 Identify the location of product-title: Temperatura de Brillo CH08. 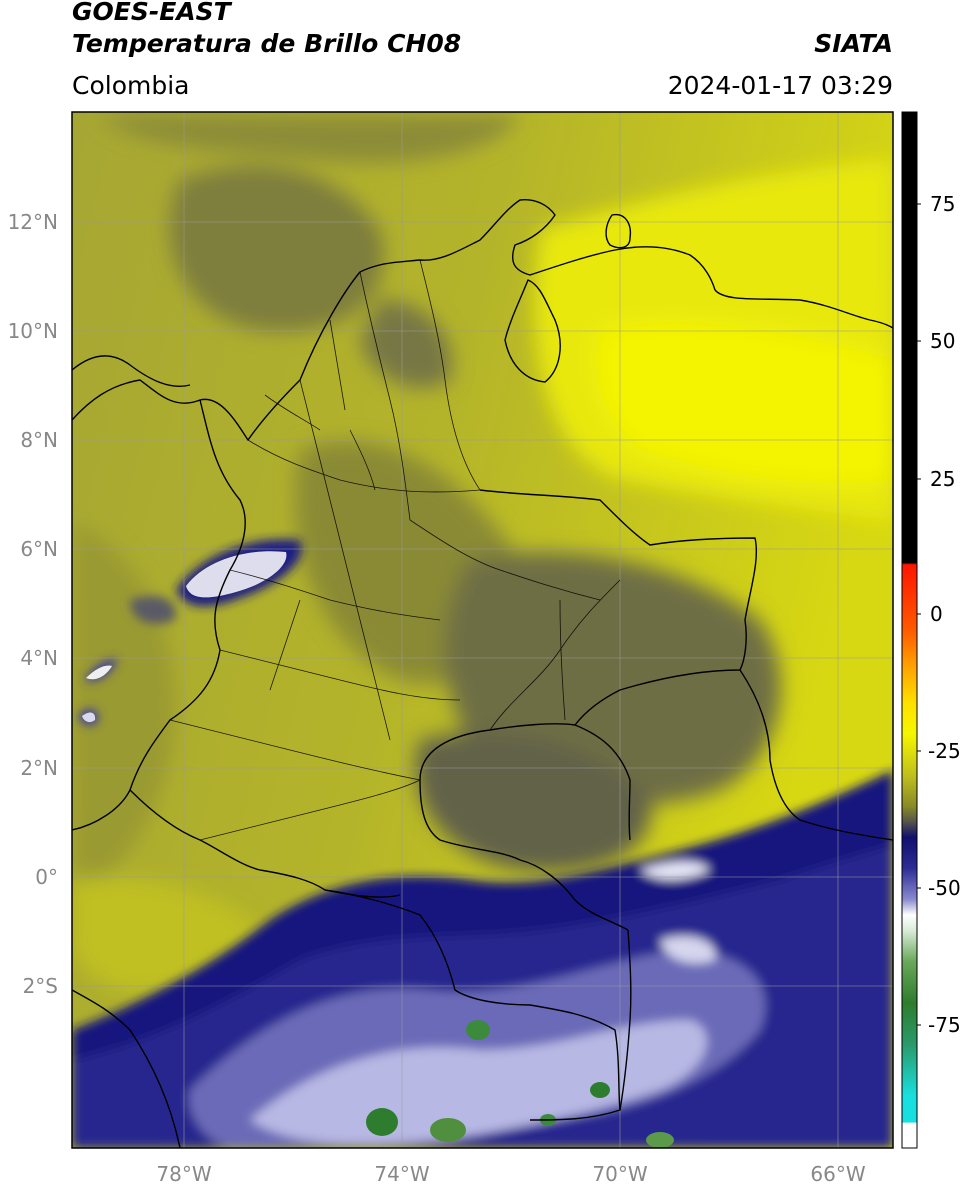
(267, 43).